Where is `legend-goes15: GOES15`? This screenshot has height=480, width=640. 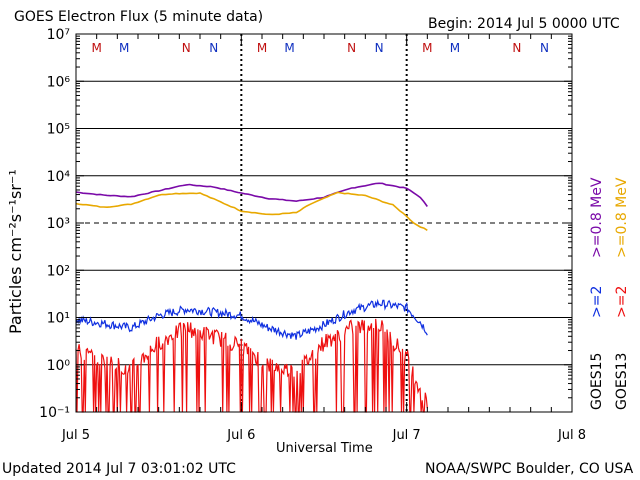
legend-goes15: GOES15 is located at coordinates (597, 381).